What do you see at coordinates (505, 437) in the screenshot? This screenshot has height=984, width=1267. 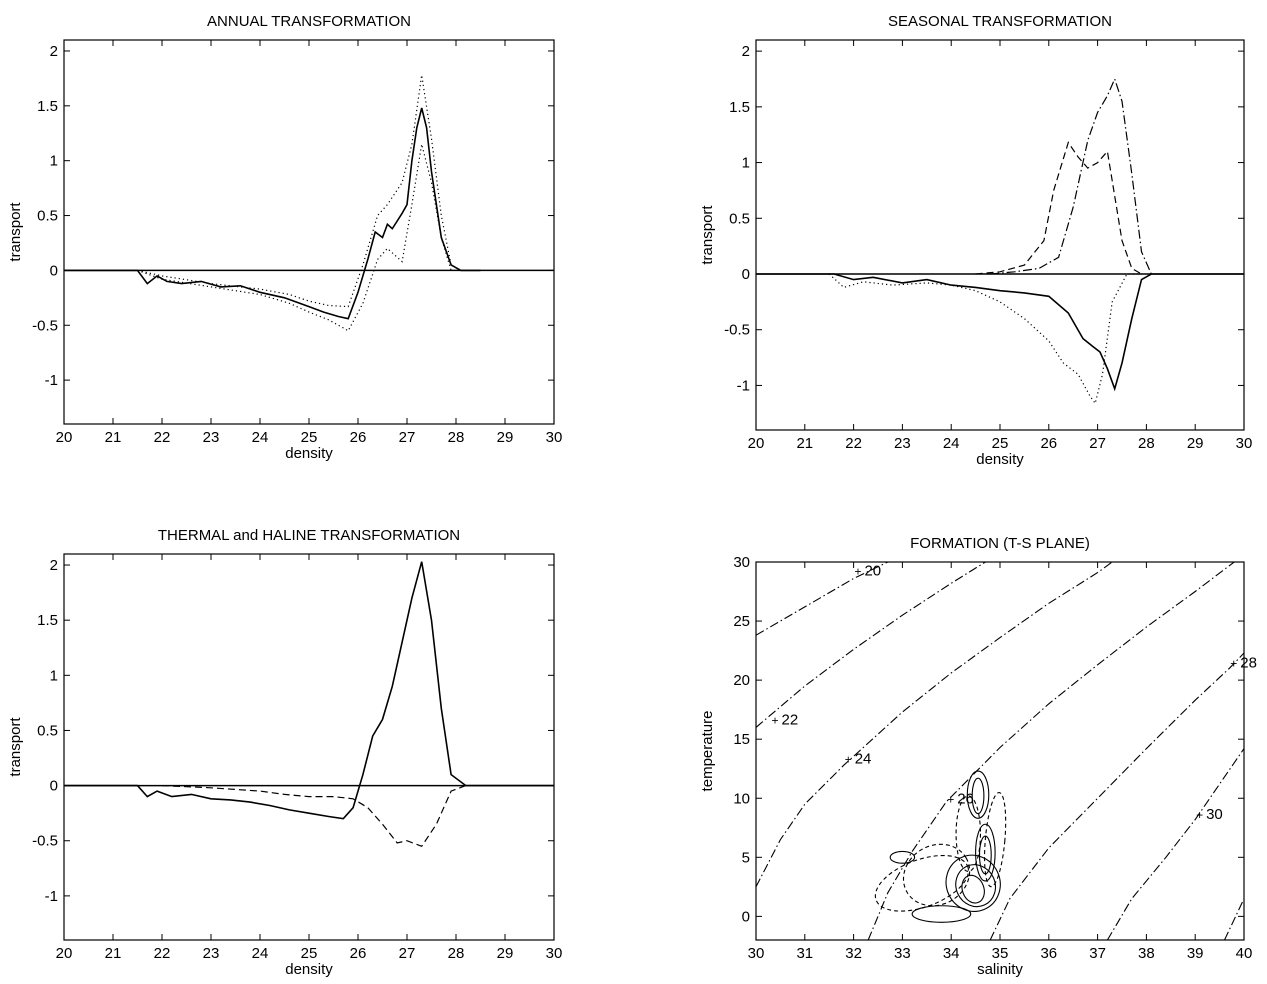 I see `x-tick-label: 29` at bounding box center [505, 437].